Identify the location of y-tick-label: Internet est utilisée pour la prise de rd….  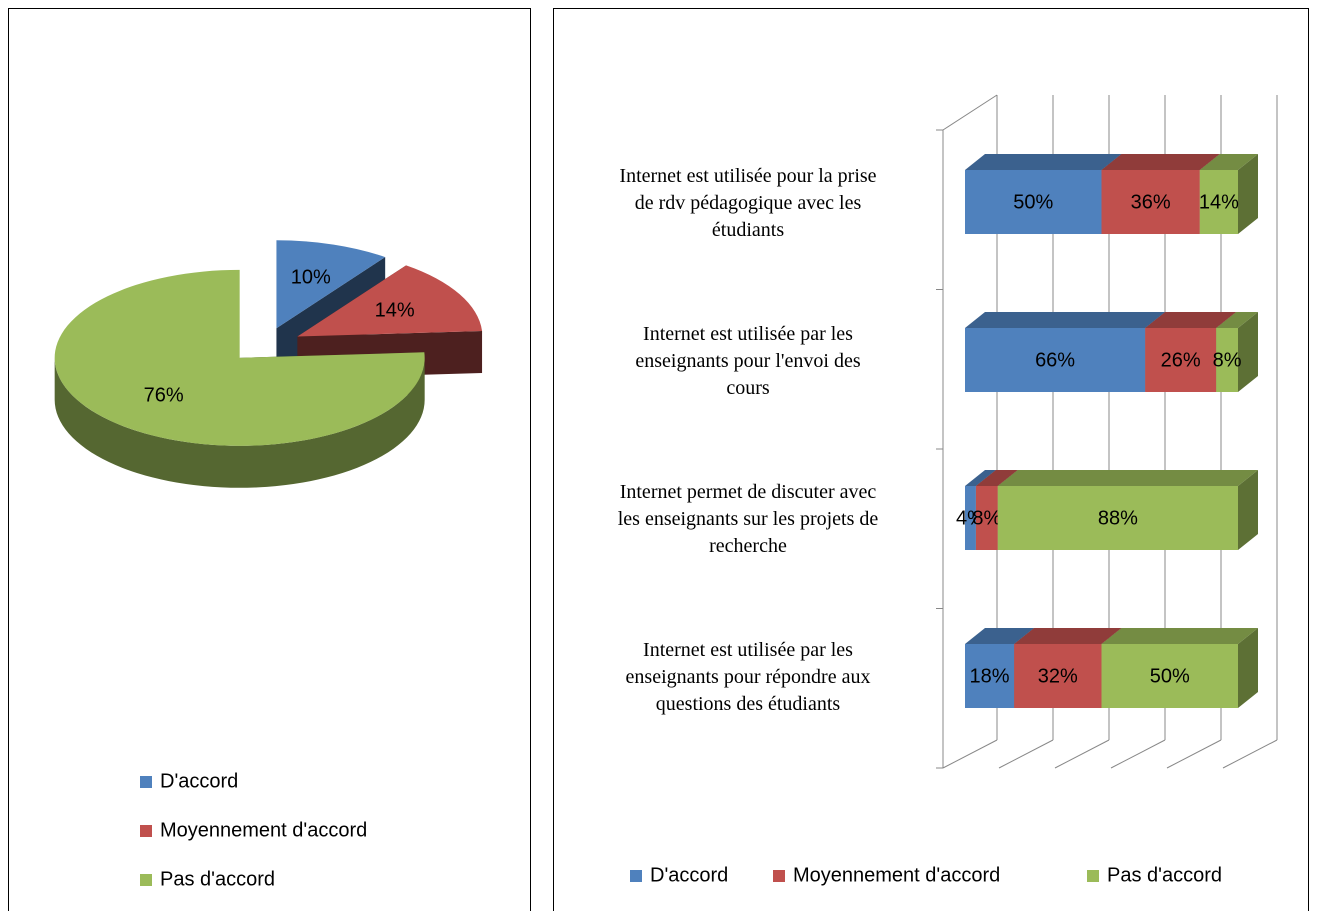
(747, 203).